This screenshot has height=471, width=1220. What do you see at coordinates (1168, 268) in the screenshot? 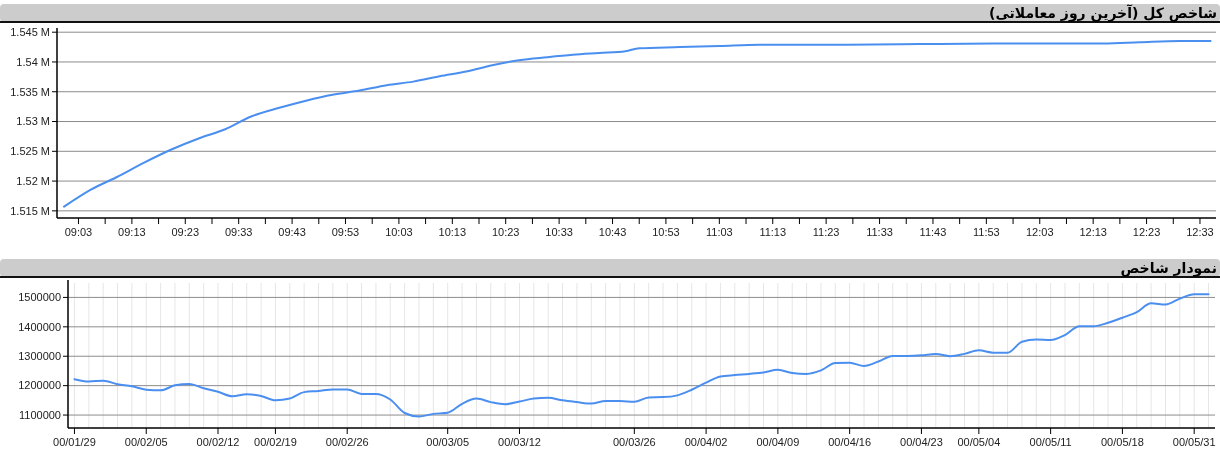
I see `chart-title: نمودار شاخص` at bounding box center [1168, 268].